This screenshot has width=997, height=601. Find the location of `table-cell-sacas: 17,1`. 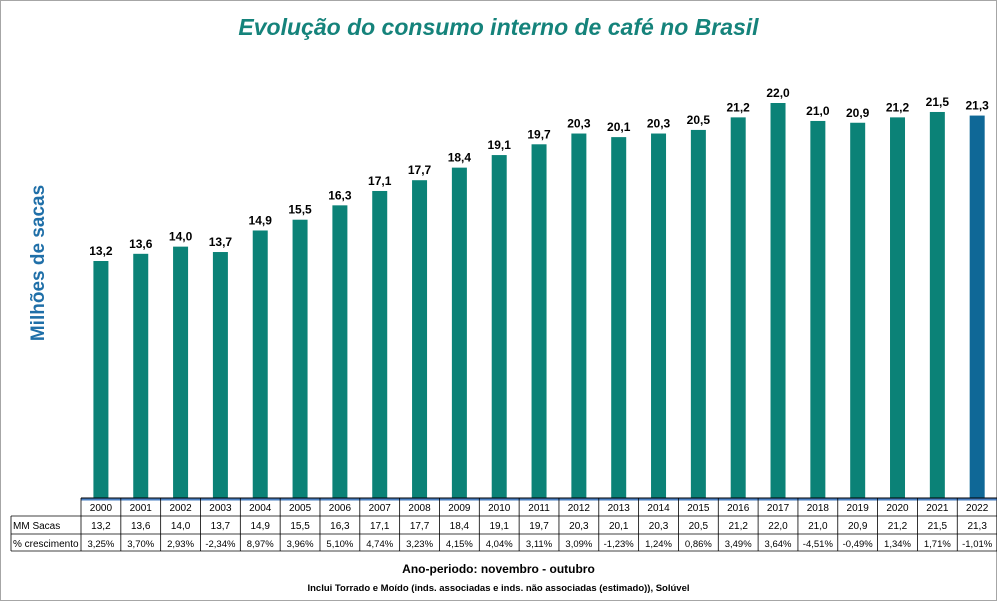

table-cell-sacas: 17,1 is located at coordinates (380, 526).